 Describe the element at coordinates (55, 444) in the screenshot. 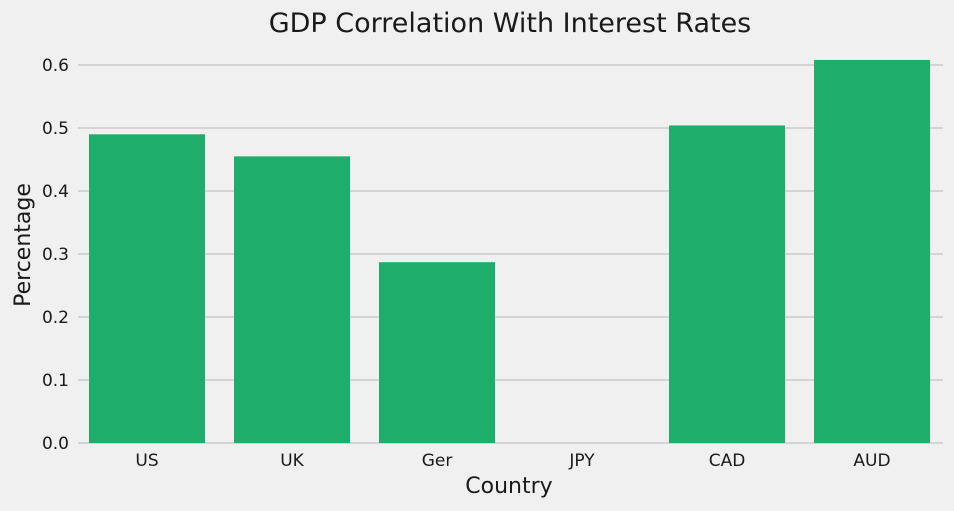

I see `y-tick-label: 0.0` at that location.